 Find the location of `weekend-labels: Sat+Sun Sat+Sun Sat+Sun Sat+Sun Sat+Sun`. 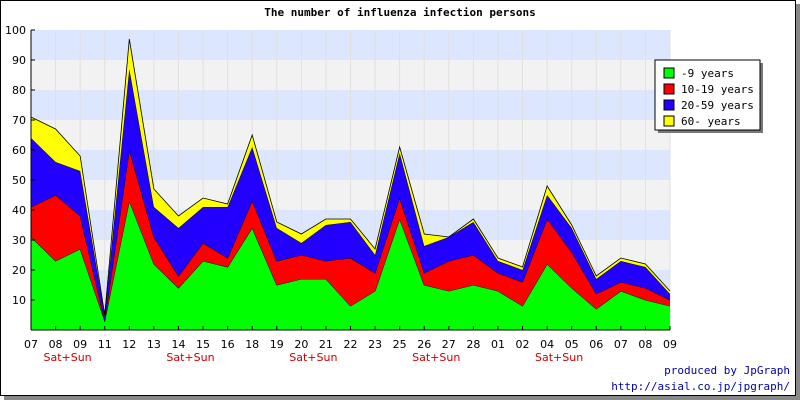

weekend-labels: Sat+Sun Sat+Sun Sat+Sun Sat+Sun Sat+Sun is located at coordinates (313, 357).